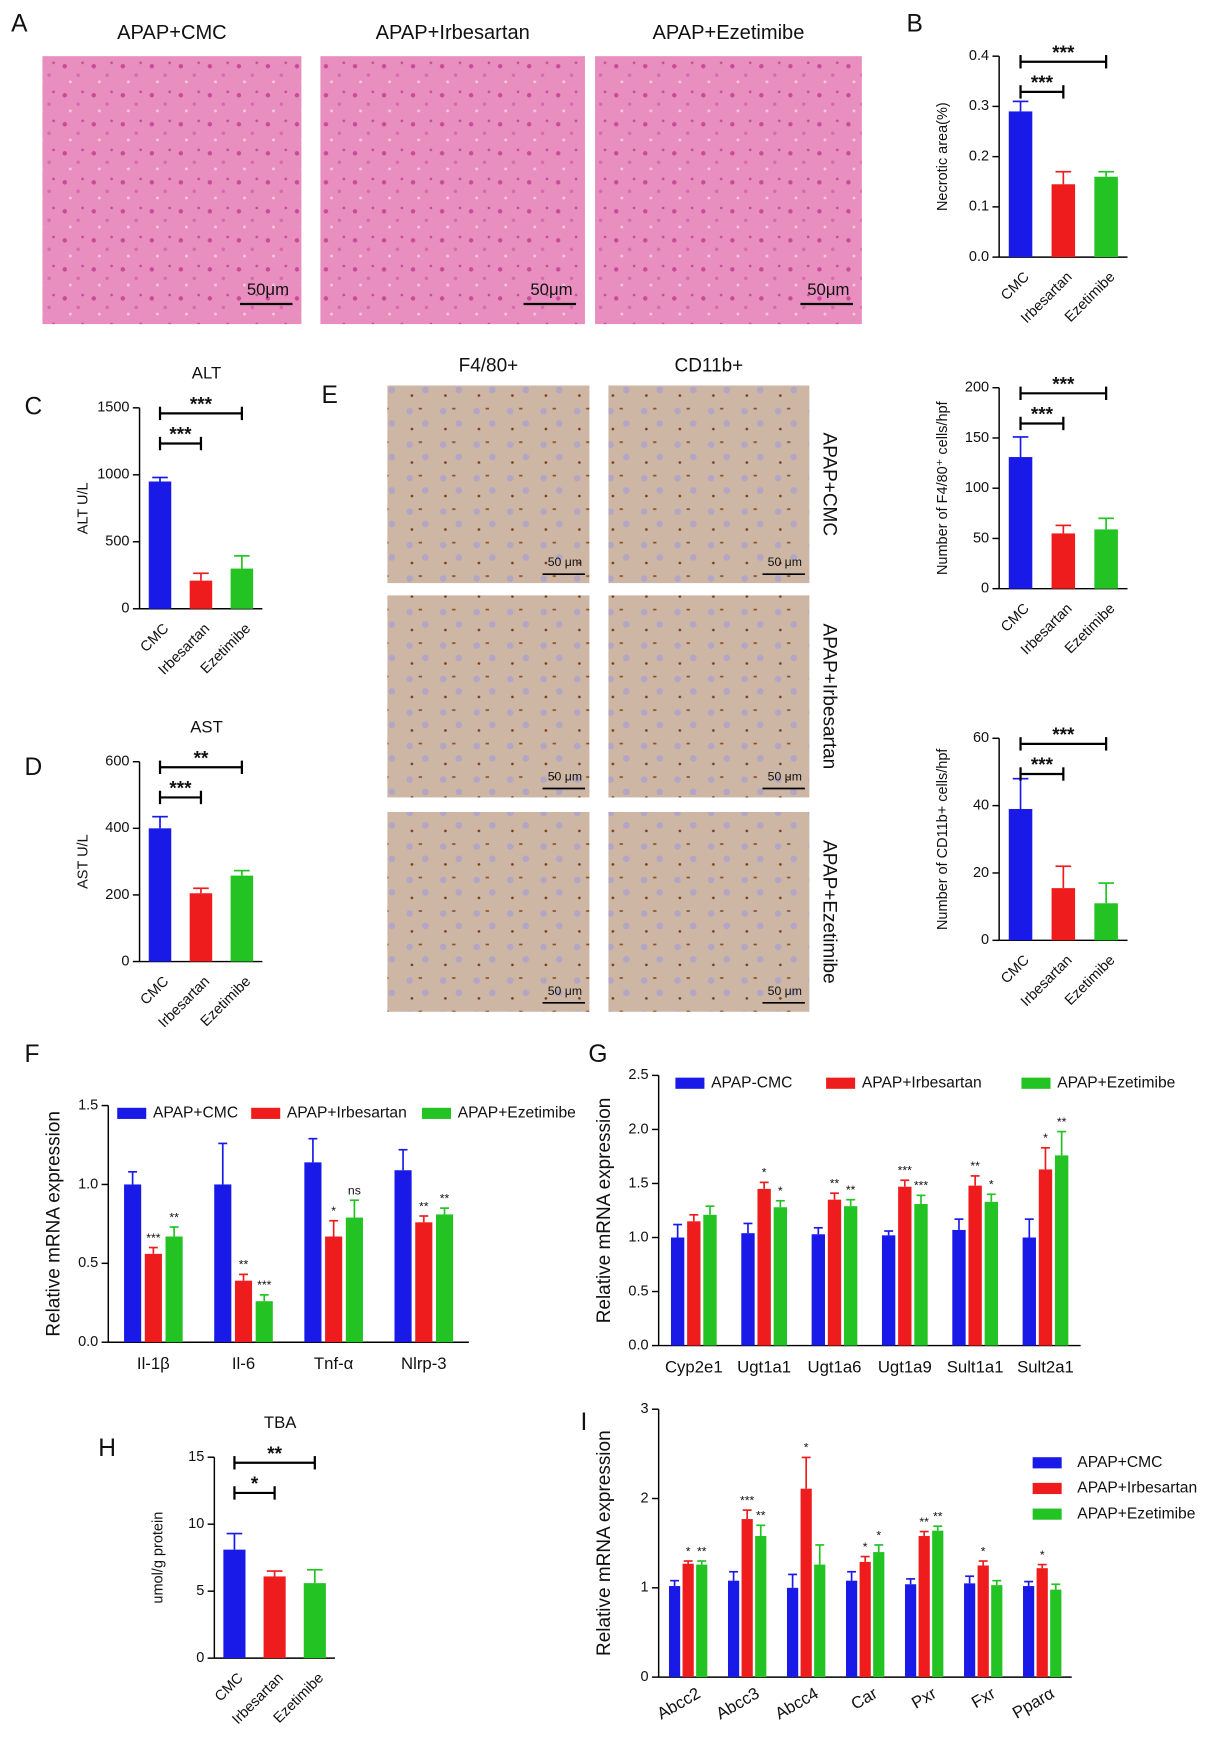 The width and height of the screenshot is (1228, 1740). What do you see at coordinates (34, 406) in the screenshot?
I see `panel-label: C` at bounding box center [34, 406].